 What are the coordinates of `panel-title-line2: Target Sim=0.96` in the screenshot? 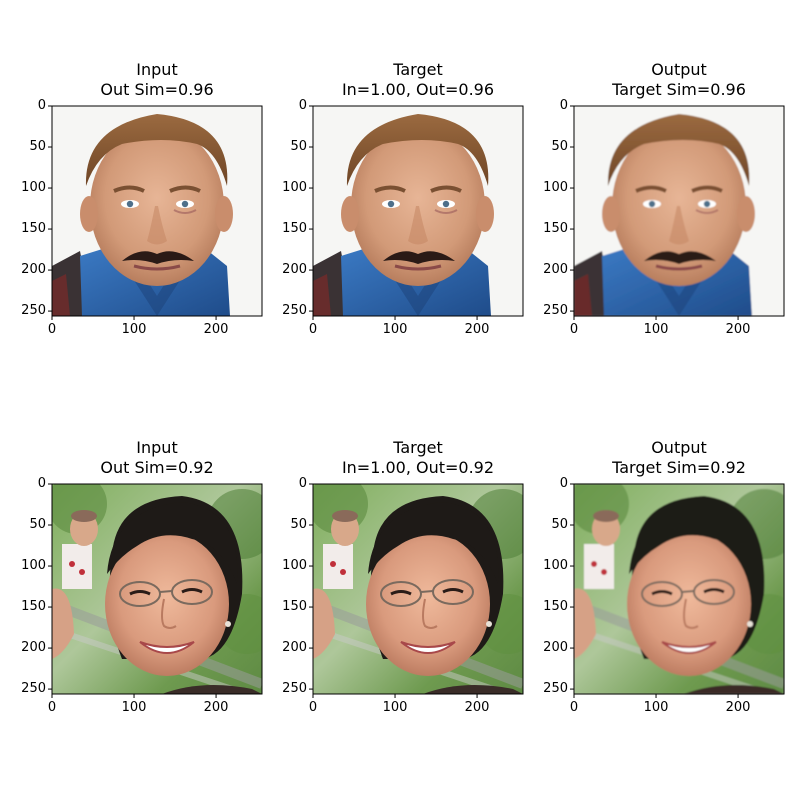 It's located at (679, 89).